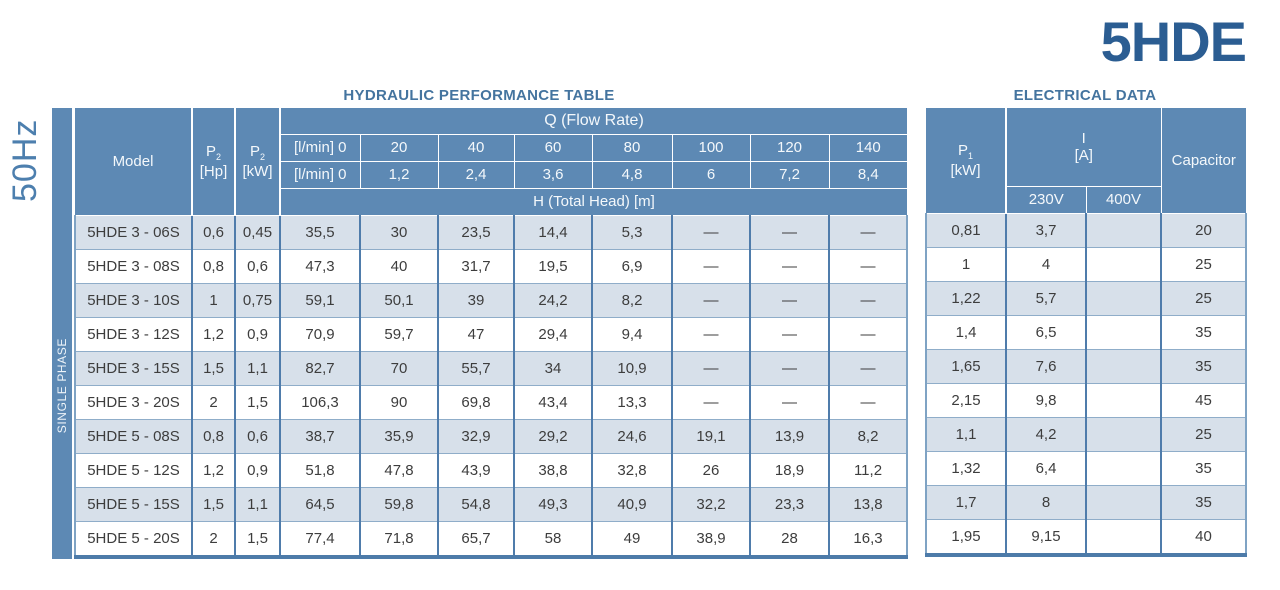 This screenshot has width=1280, height=590. Describe the element at coordinates (476, 539) in the screenshot. I see `value-cell: 65,7` at that location.